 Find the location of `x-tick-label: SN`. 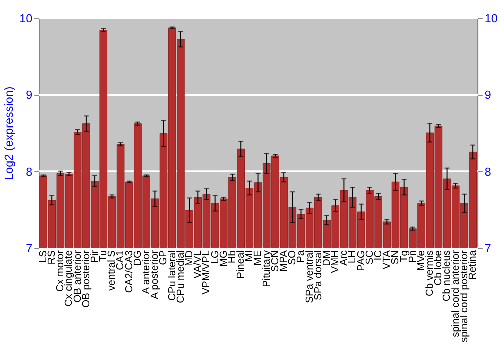

x-tick-label: SN is located at coordinates (396, 257).